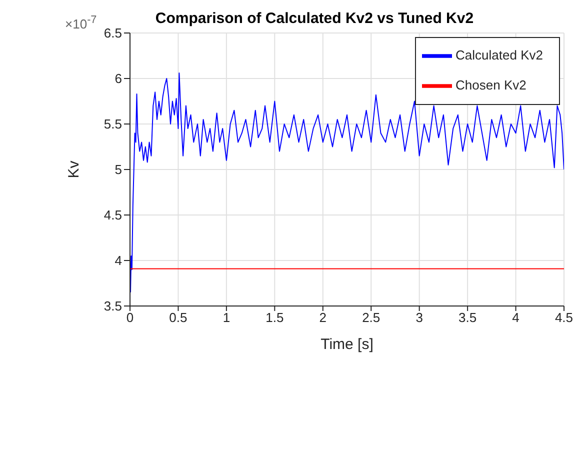  What do you see at coordinates (178, 318) in the screenshot?
I see `x-tick-label: 0.5` at bounding box center [178, 318].